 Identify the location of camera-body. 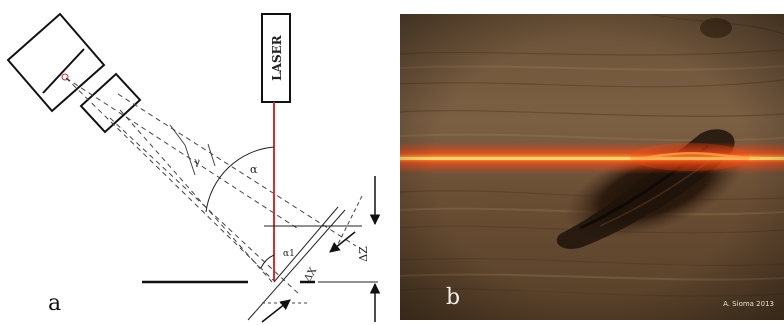
(56, 62).